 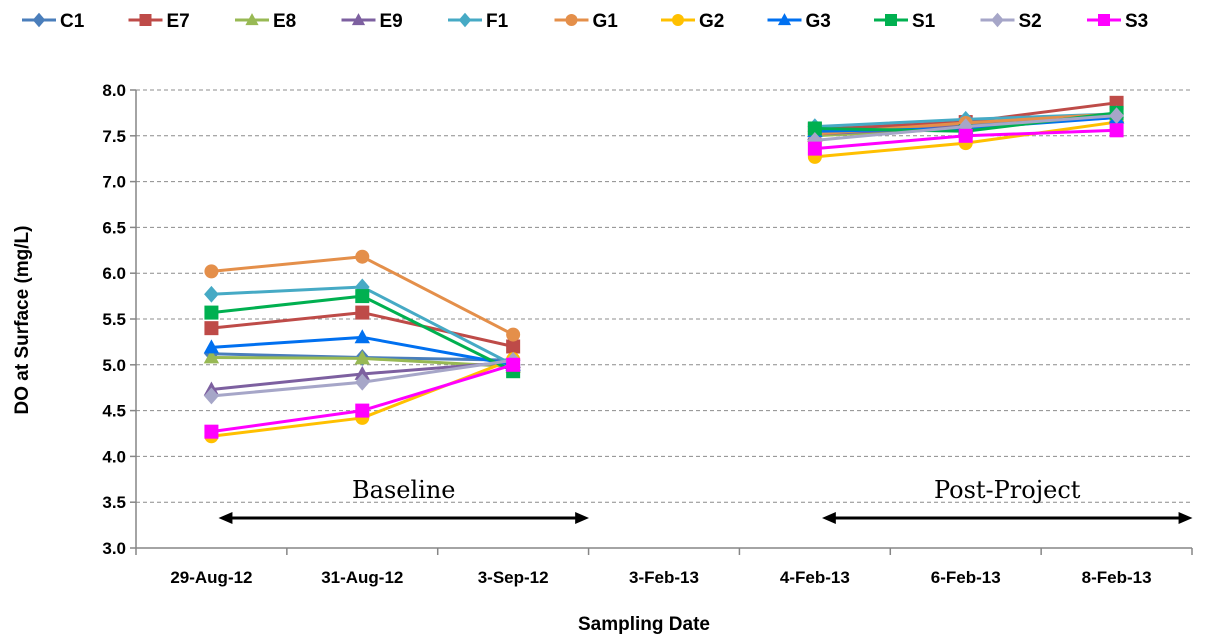 What do you see at coordinates (114, 365) in the screenshot?
I see `y-tick-label: 5.0` at bounding box center [114, 365].